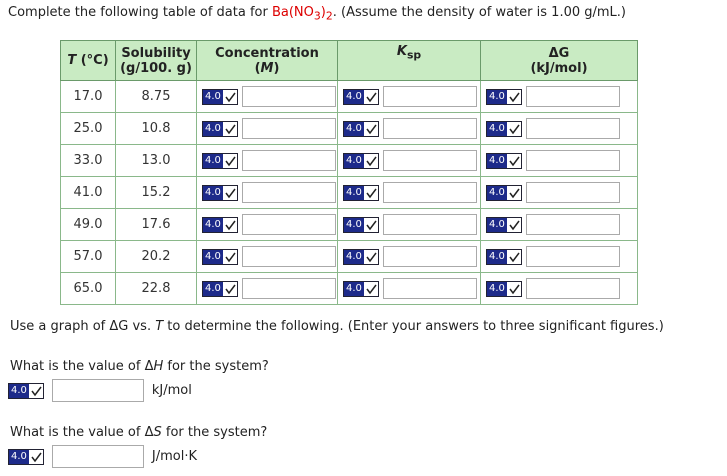  What do you see at coordinates (156, 224) in the screenshot?
I see `value-cell: 17.6` at bounding box center [156, 224].